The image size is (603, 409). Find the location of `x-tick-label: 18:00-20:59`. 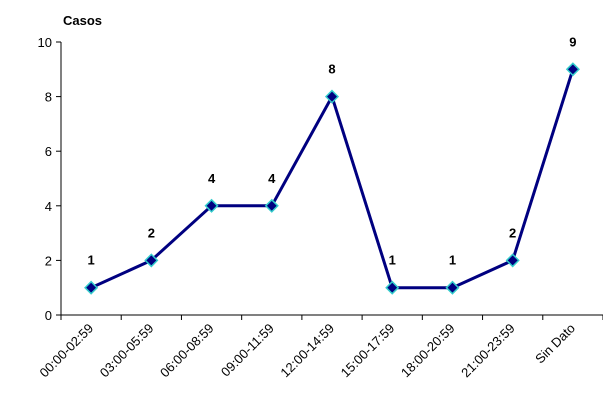

x-tick-label: 18:00-20:59 is located at coordinates (428, 351).